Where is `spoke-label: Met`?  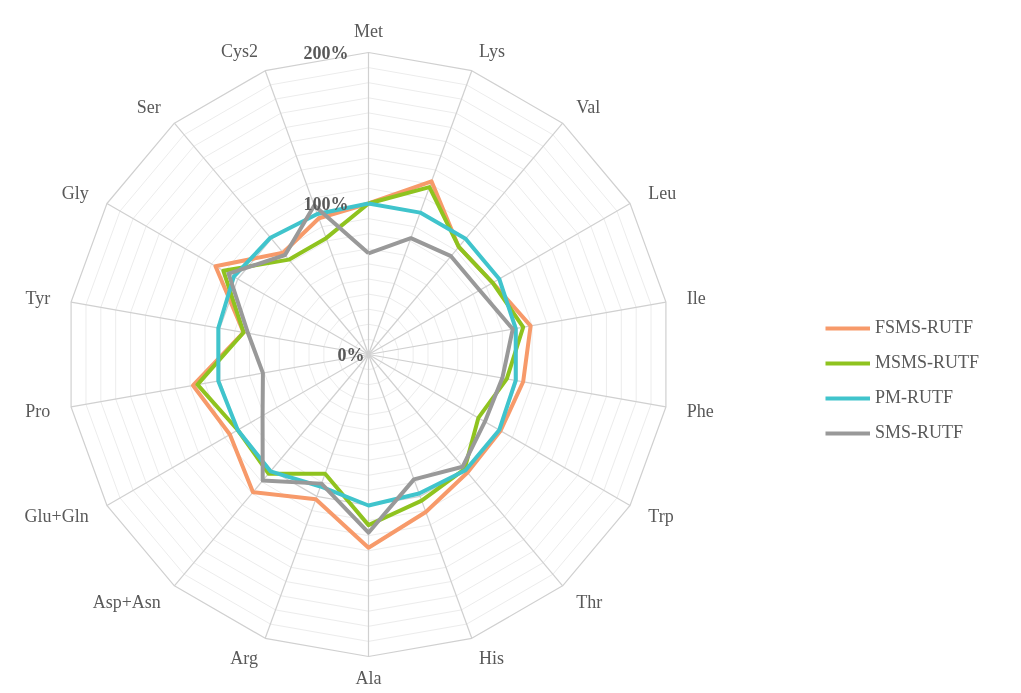
spoke-label: Met is located at coordinates (368, 31).